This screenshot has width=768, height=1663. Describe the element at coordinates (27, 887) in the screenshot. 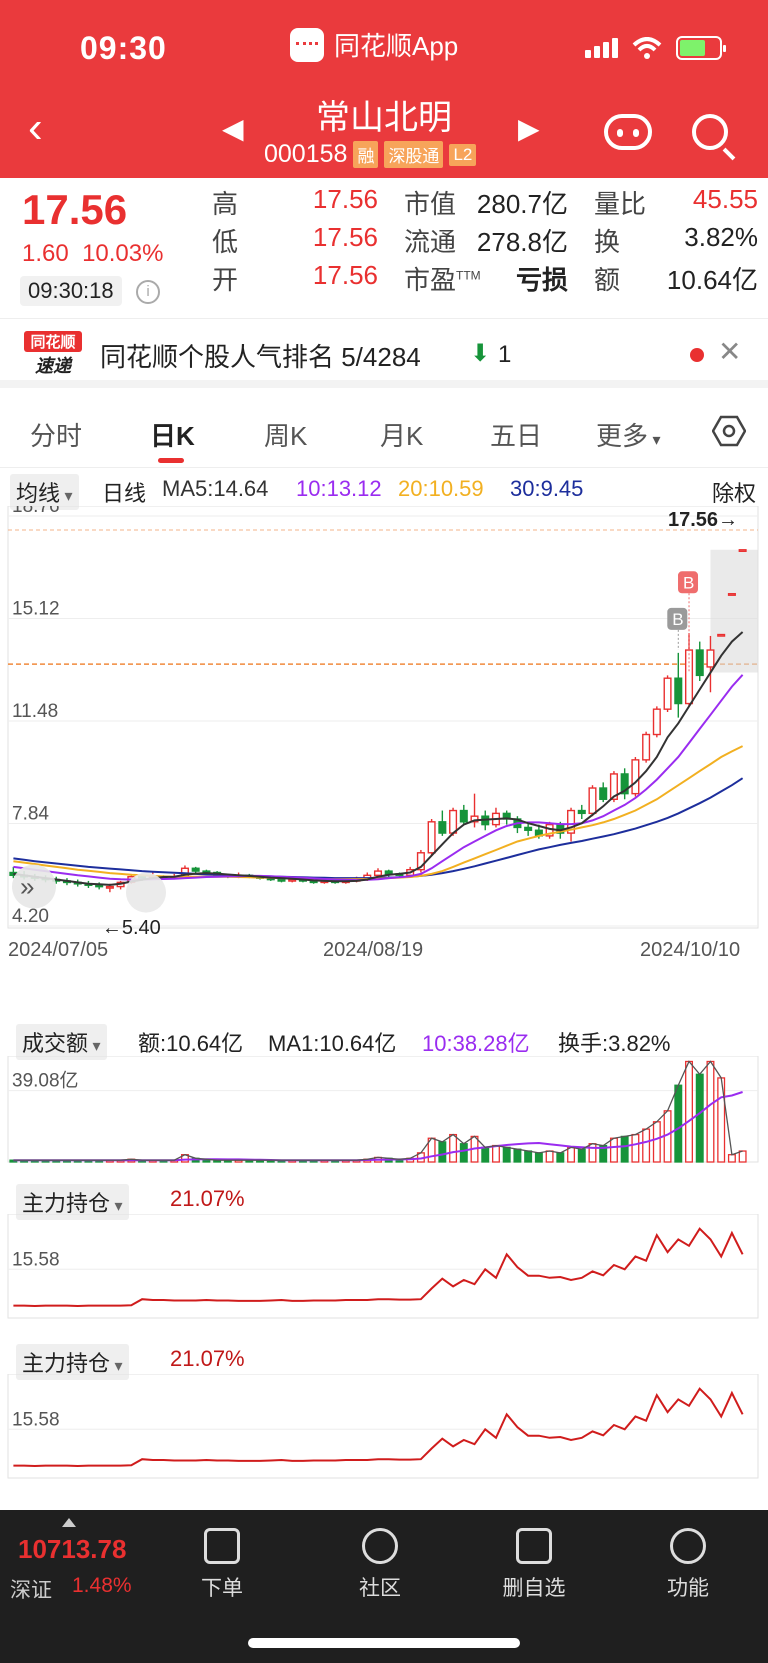

I see `chevrons-right-icon: »` at that location.